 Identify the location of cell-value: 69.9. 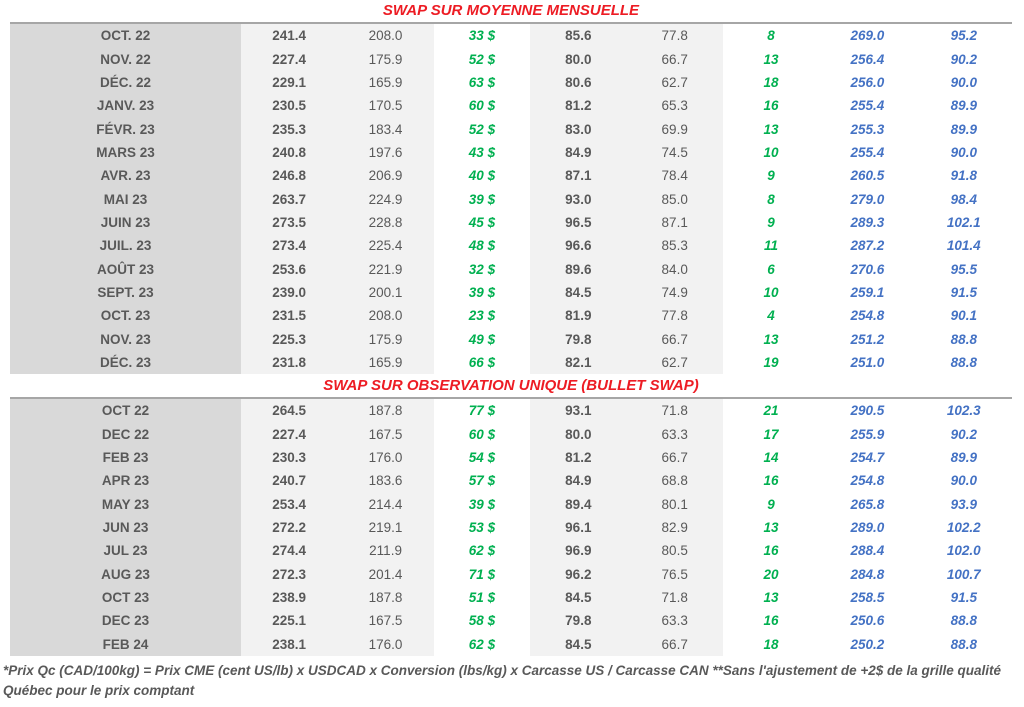
(674, 129).